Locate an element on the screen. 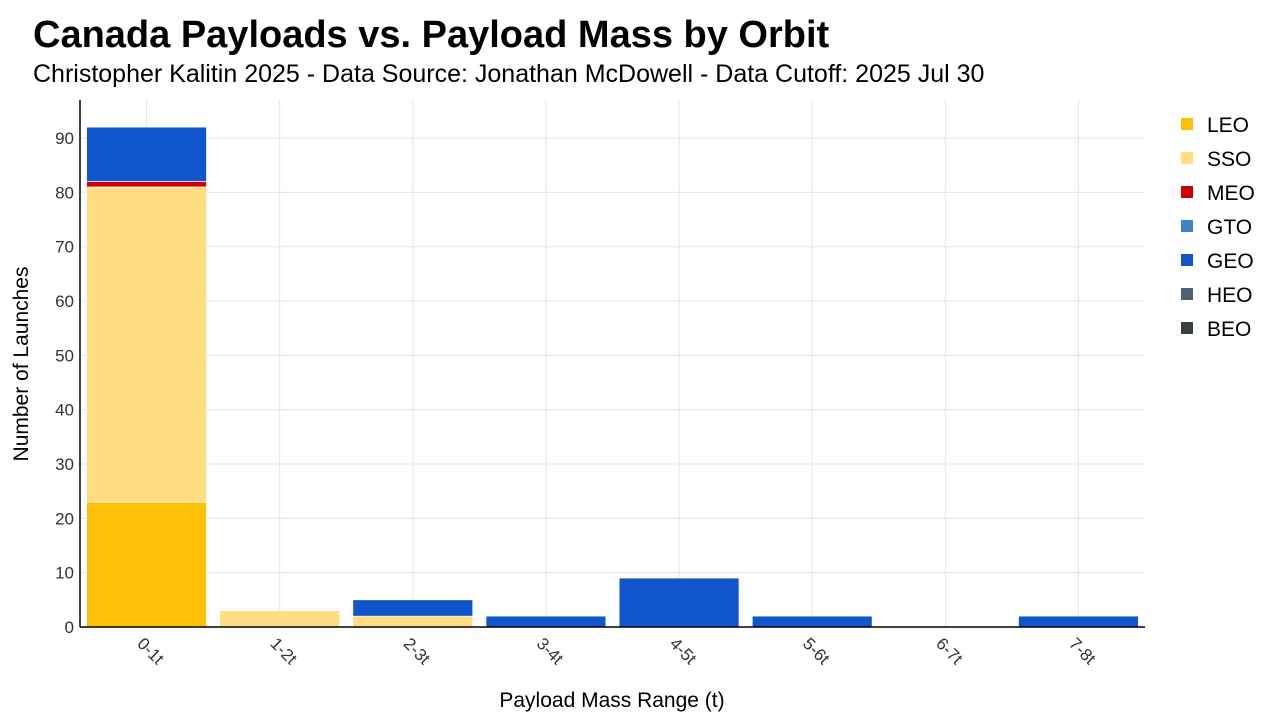  bar-segment-geo-7-8t is located at coordinates (1078, 621).